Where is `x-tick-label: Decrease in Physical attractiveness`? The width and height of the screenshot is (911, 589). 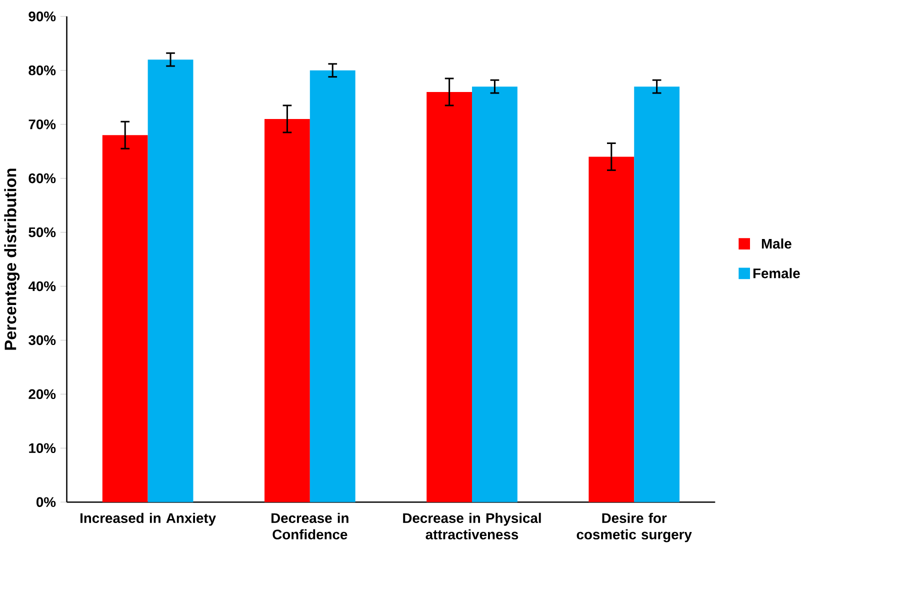 x-tick-label: Decrease in Physical attractiveness is located at coordinates (472, 526).